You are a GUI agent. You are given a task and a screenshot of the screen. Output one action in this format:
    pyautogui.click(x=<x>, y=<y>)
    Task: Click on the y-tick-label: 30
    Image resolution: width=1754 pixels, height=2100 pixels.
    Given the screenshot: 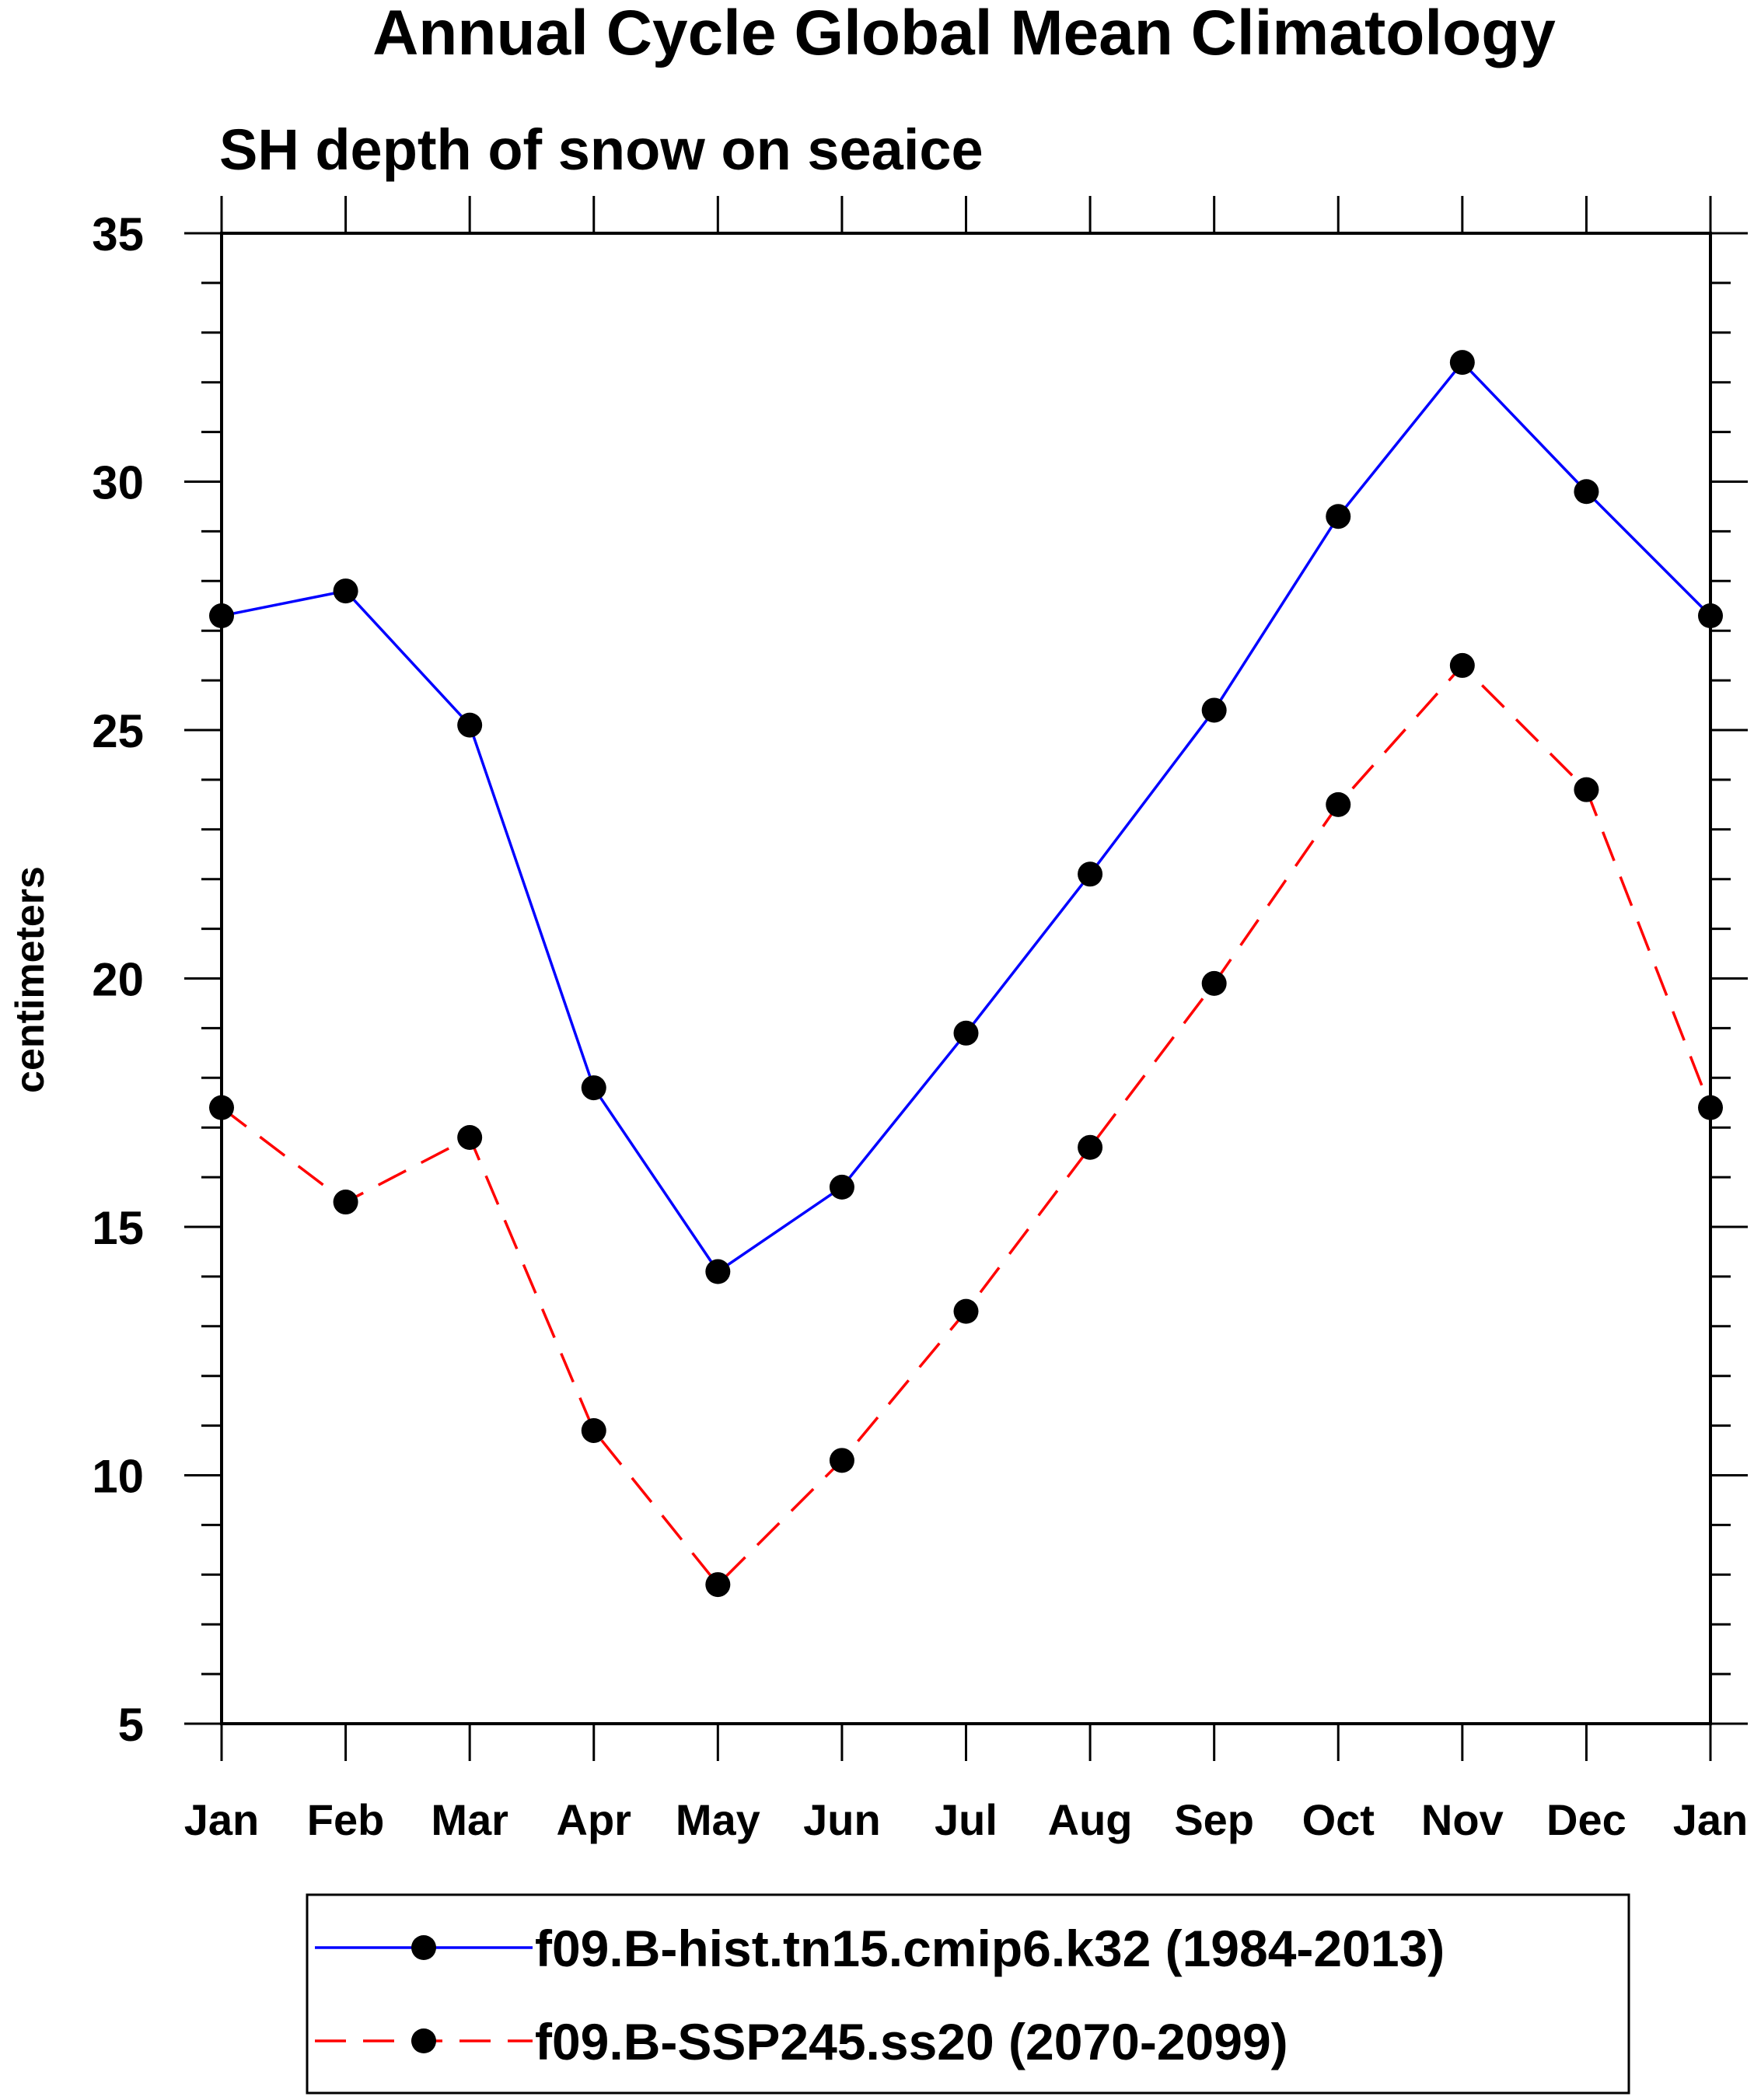 What is the action you would take?
    pyautogui.click(x=118, y=483)
    